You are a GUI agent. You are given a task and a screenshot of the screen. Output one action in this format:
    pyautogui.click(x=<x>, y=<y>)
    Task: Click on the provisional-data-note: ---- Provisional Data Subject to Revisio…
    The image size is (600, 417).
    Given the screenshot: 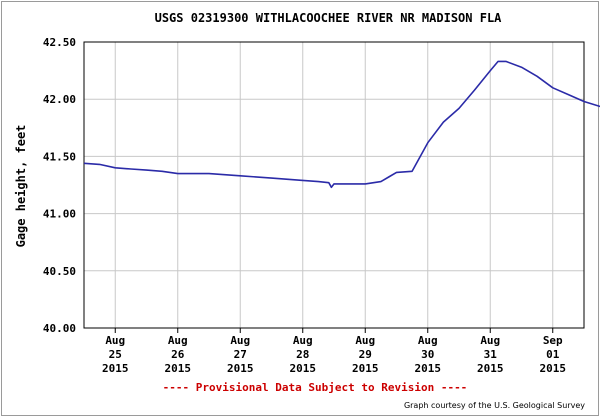 What is the action you would take?
    pyautogui.click(x=315, y=387)
    